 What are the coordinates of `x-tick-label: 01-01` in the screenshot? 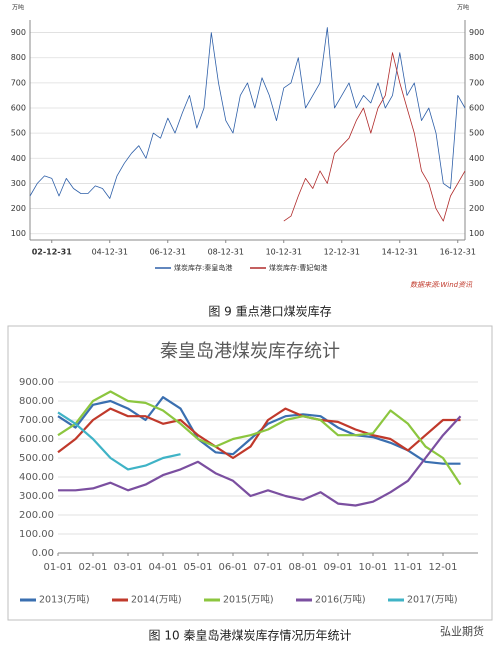 It's located at (57, 567).